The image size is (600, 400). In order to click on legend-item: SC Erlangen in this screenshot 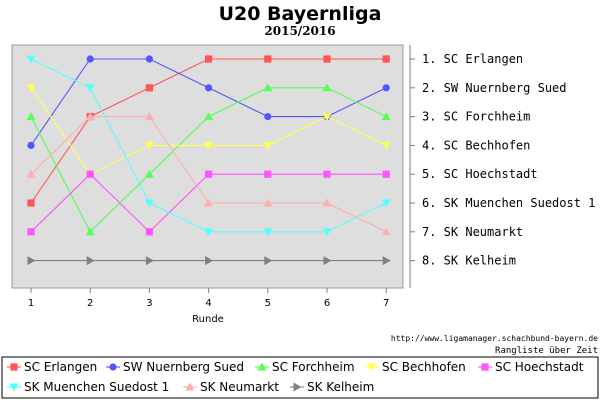, I will do `click(52, 367)`.